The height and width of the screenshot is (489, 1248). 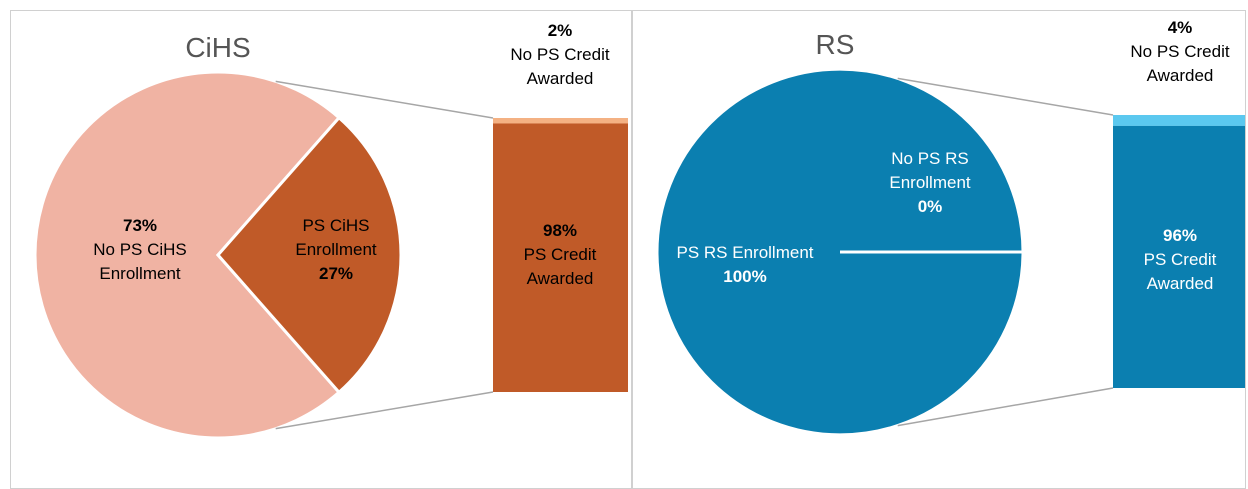 I want to click on bar-label: 98% PS Credit Awarded, so click(x=560, y=255).